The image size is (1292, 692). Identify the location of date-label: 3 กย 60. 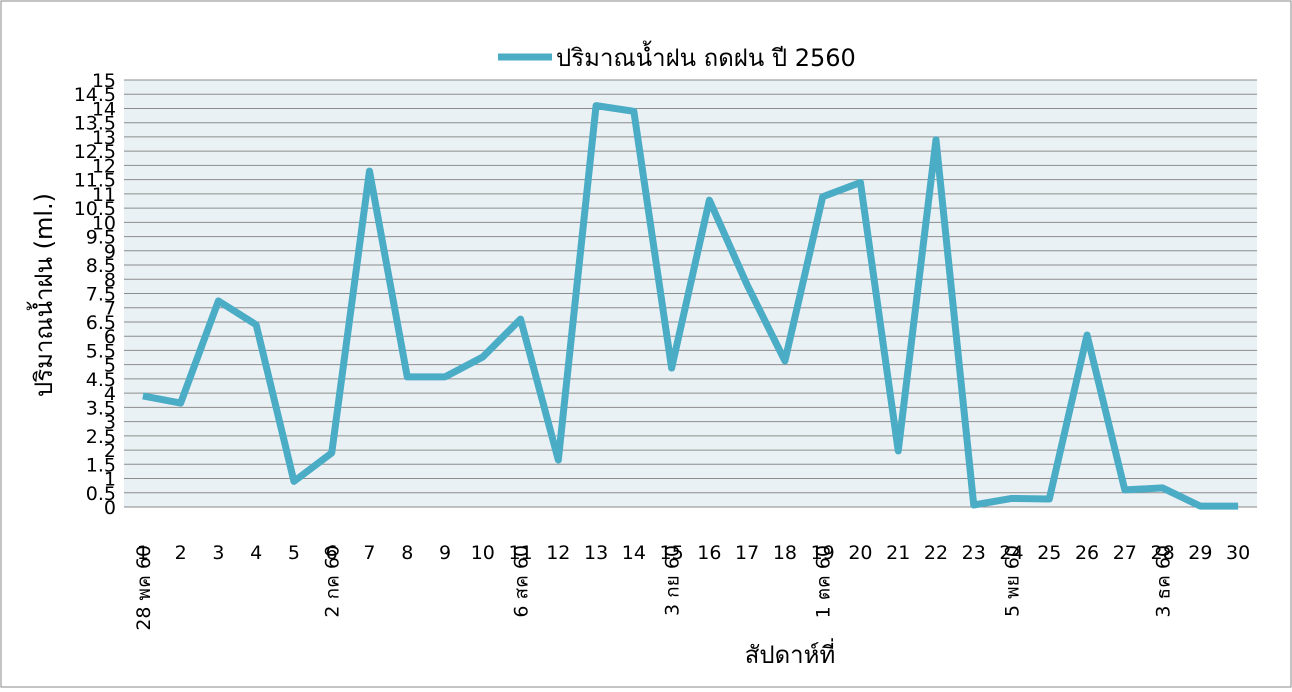
(673, 580).